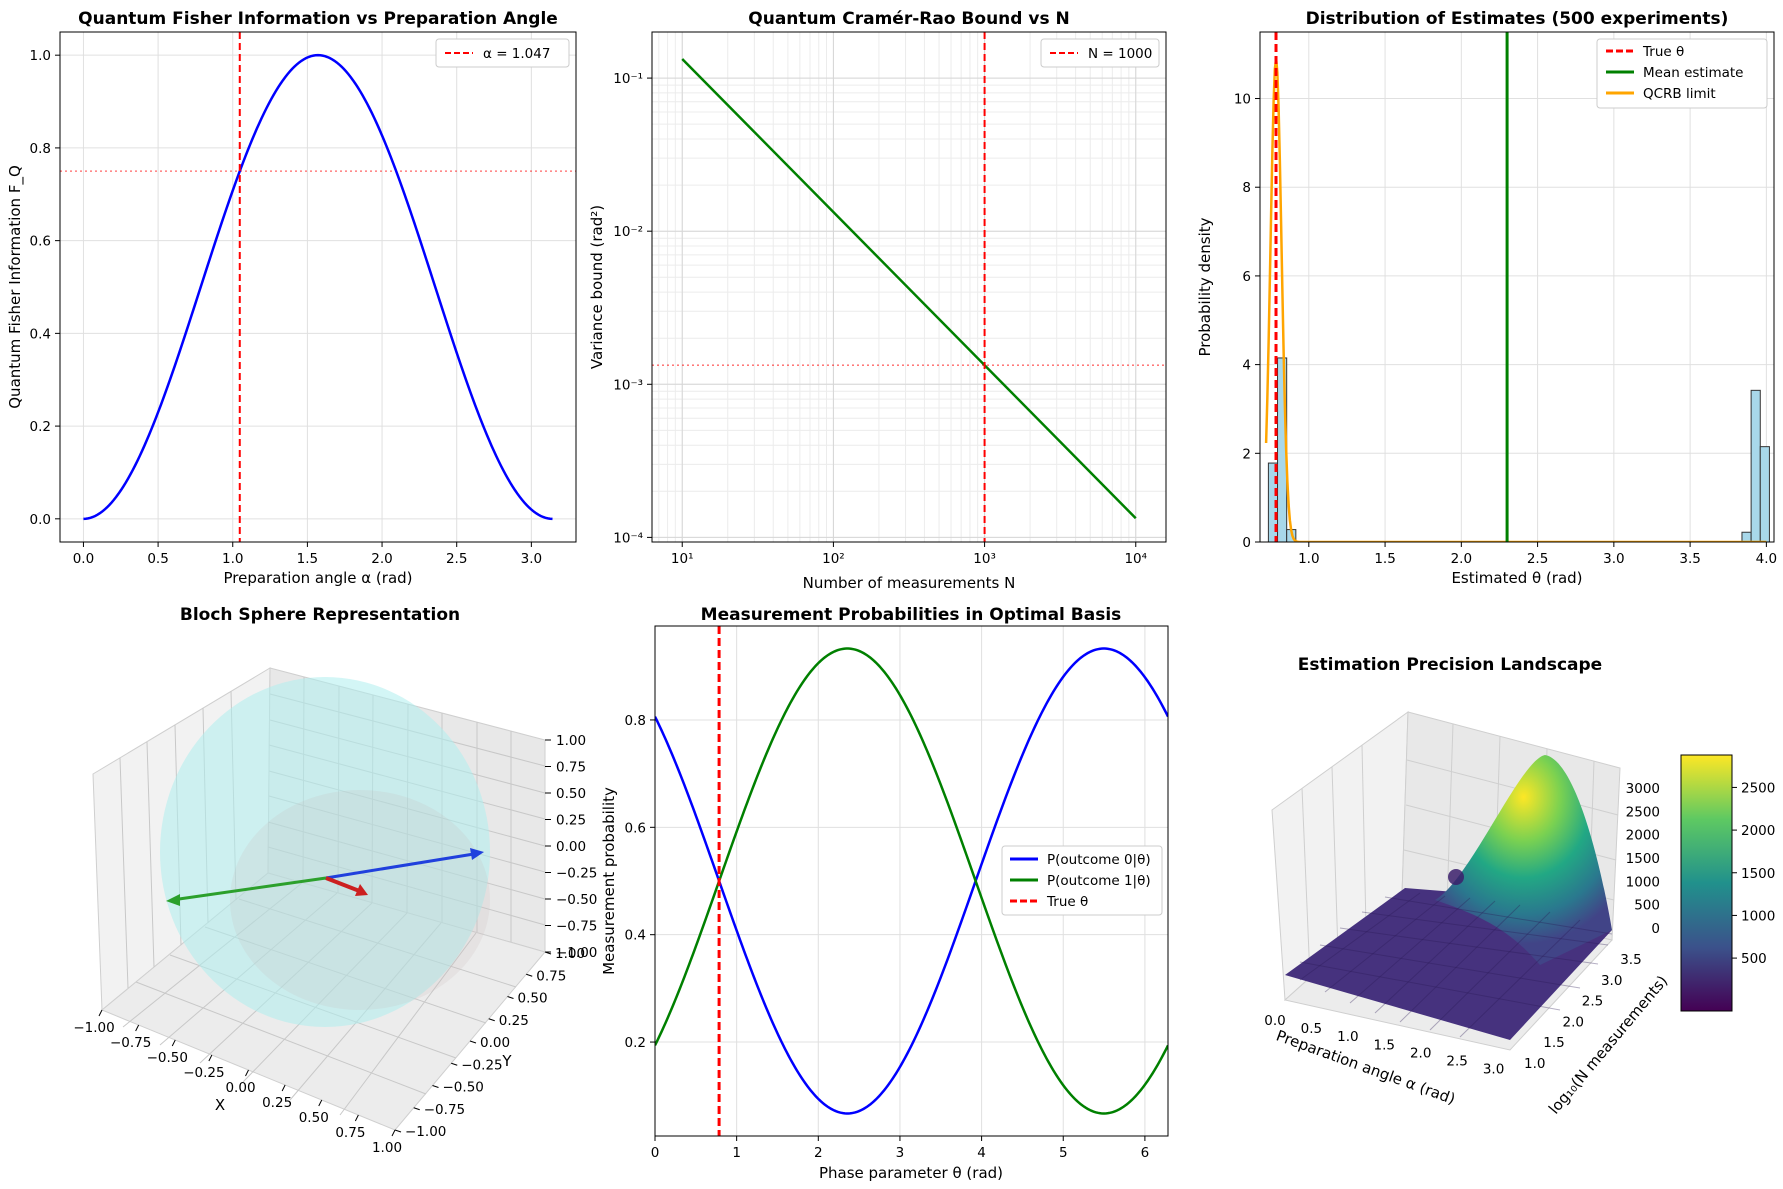 This screenshot has width=1783, height=1189. What do you see at coordinates (571, 847) in the screenshot?
I see `p4-ztick-label: 0.00` at bounding box center [571, 847].